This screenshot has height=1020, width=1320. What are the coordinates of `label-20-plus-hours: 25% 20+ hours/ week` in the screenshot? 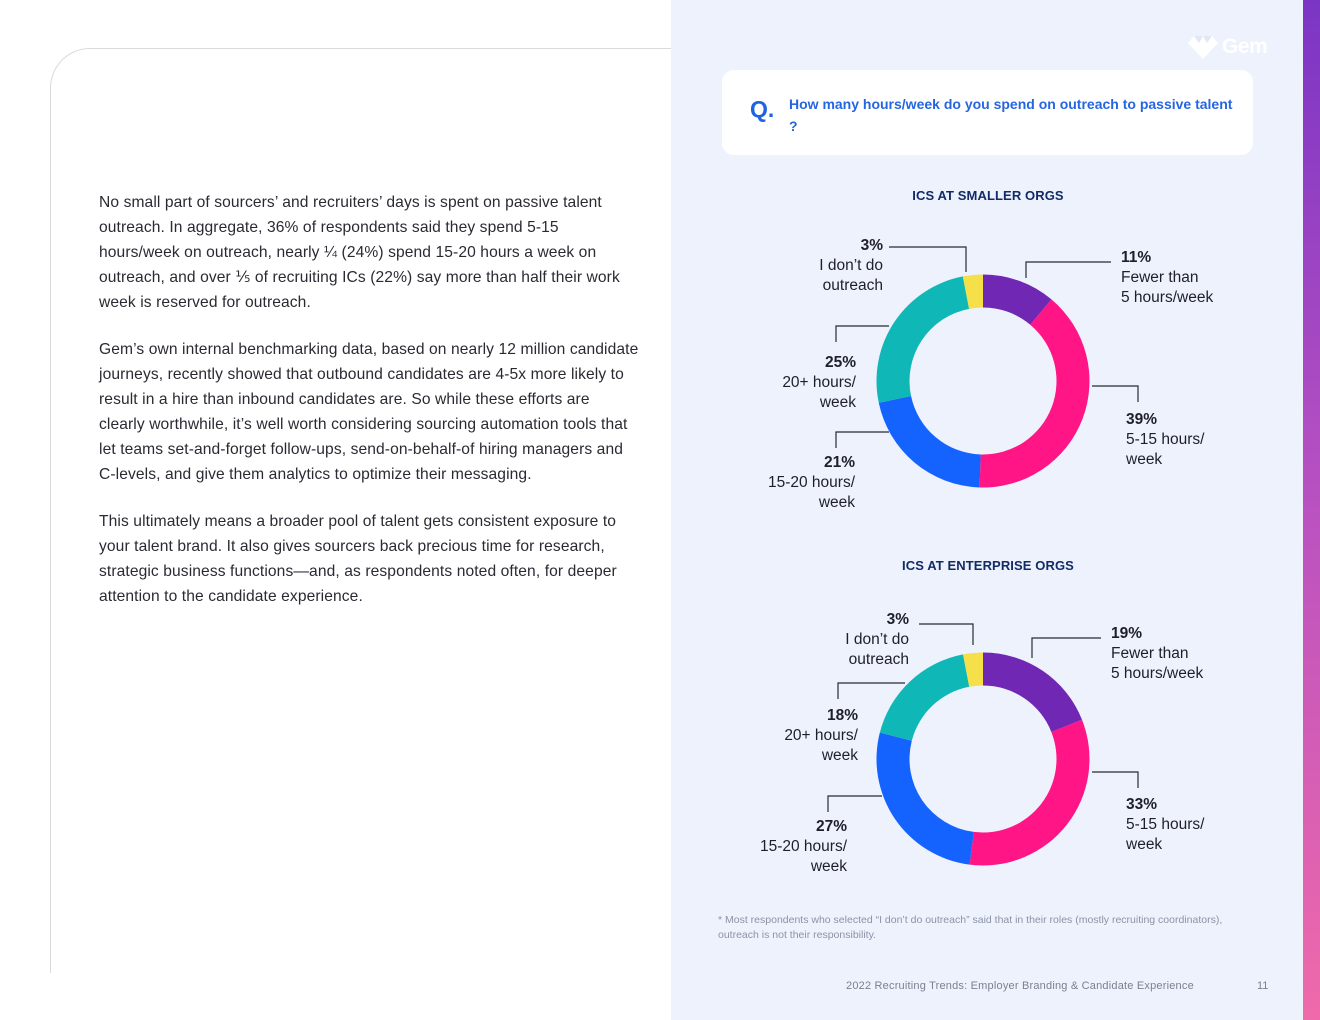 It's located at (795, 383).